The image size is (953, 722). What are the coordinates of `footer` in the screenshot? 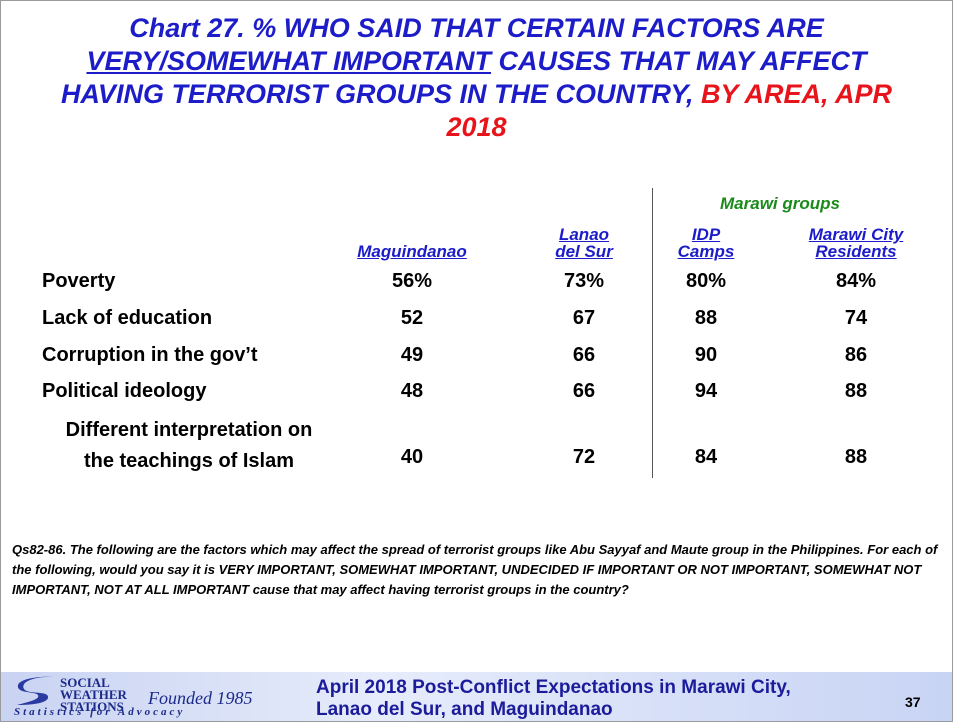 It's located at (476, 696).